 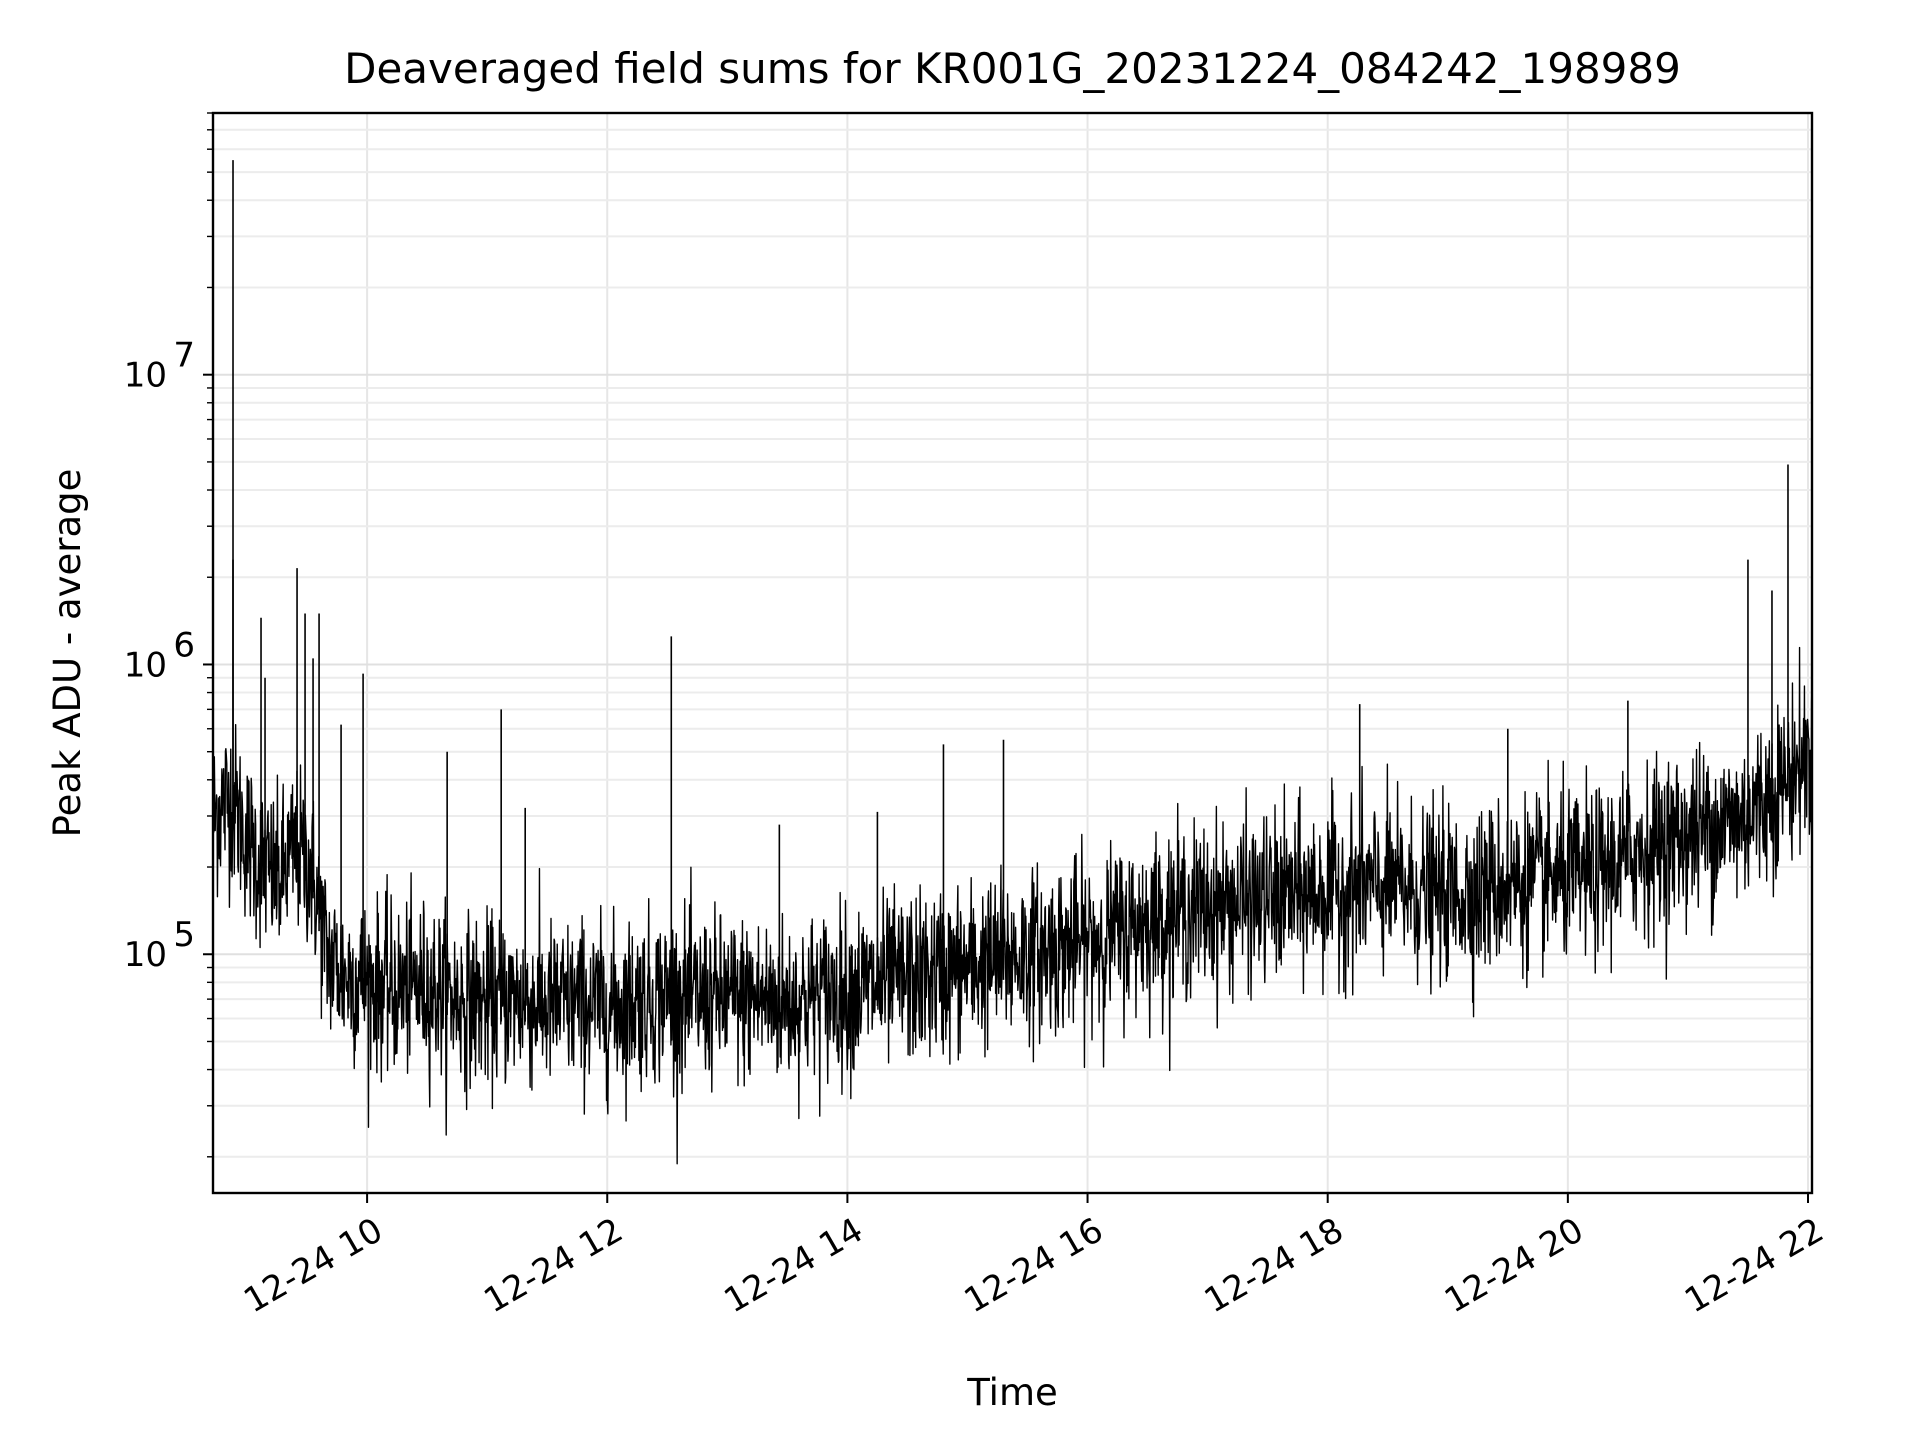 I want to click on x-axis-label: Time, so click(x=1012, y=1392).